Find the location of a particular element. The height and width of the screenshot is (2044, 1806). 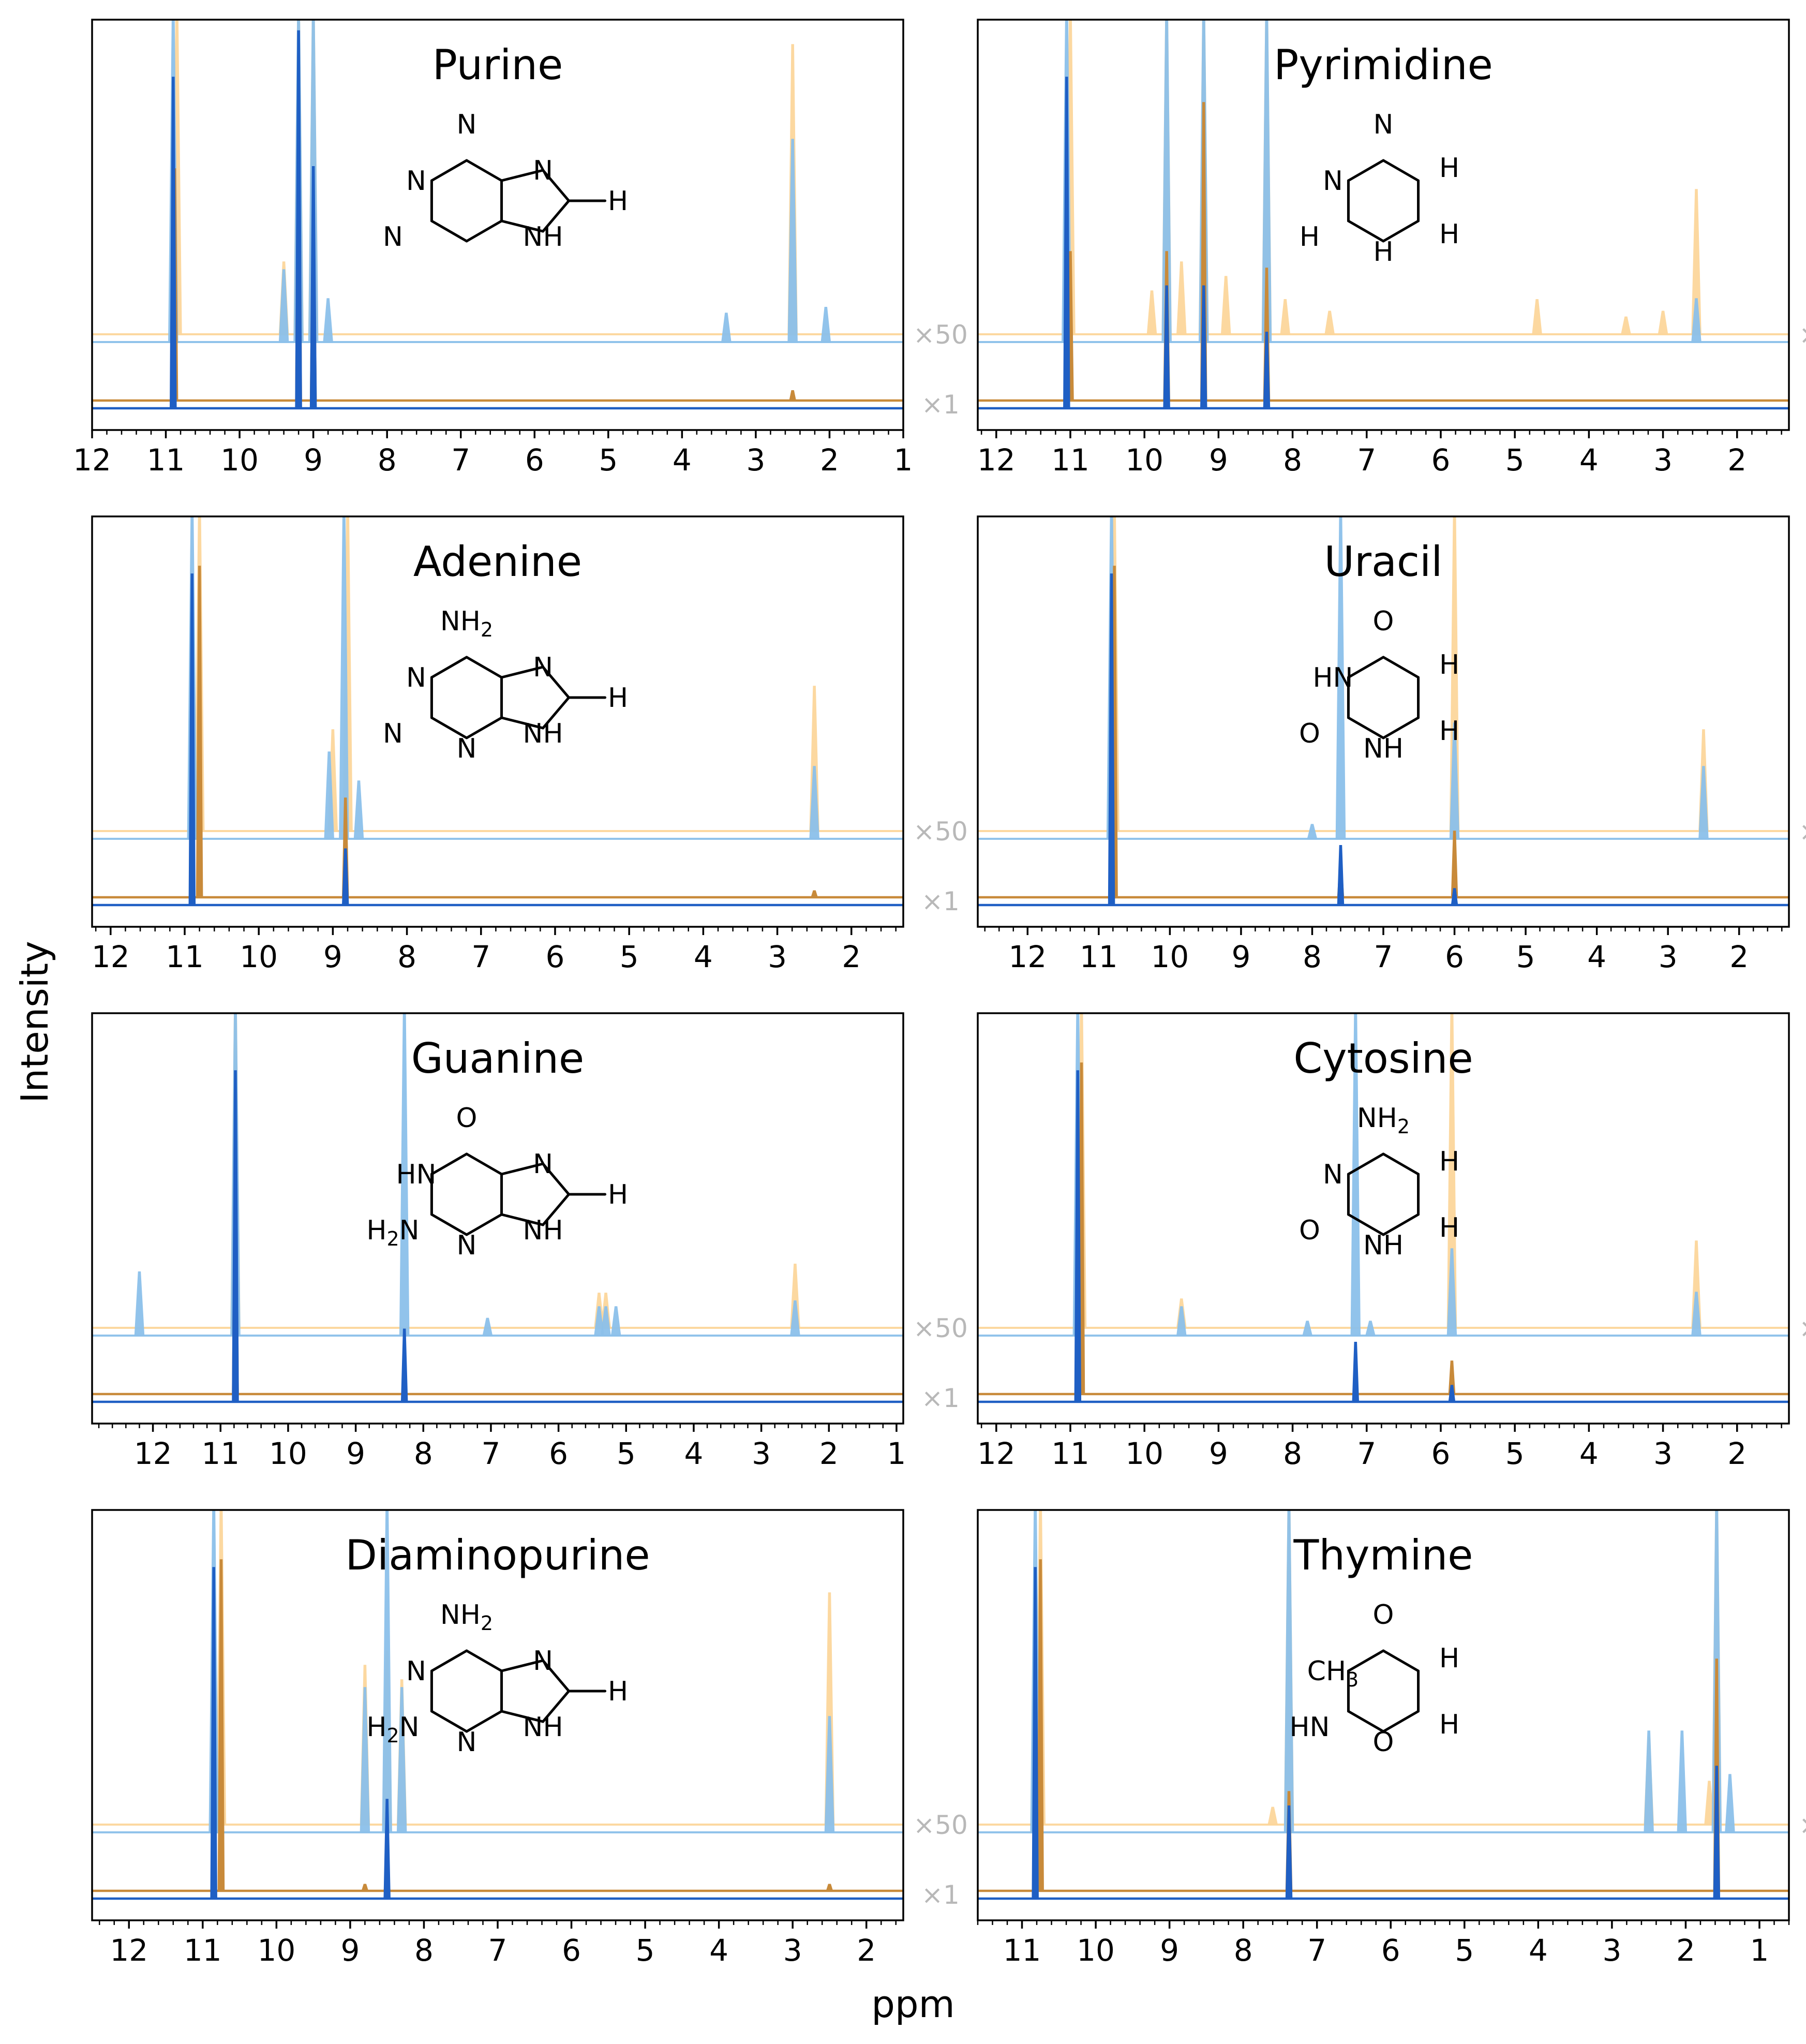

atom-label: HN is located at coordinates (1309, 1727).